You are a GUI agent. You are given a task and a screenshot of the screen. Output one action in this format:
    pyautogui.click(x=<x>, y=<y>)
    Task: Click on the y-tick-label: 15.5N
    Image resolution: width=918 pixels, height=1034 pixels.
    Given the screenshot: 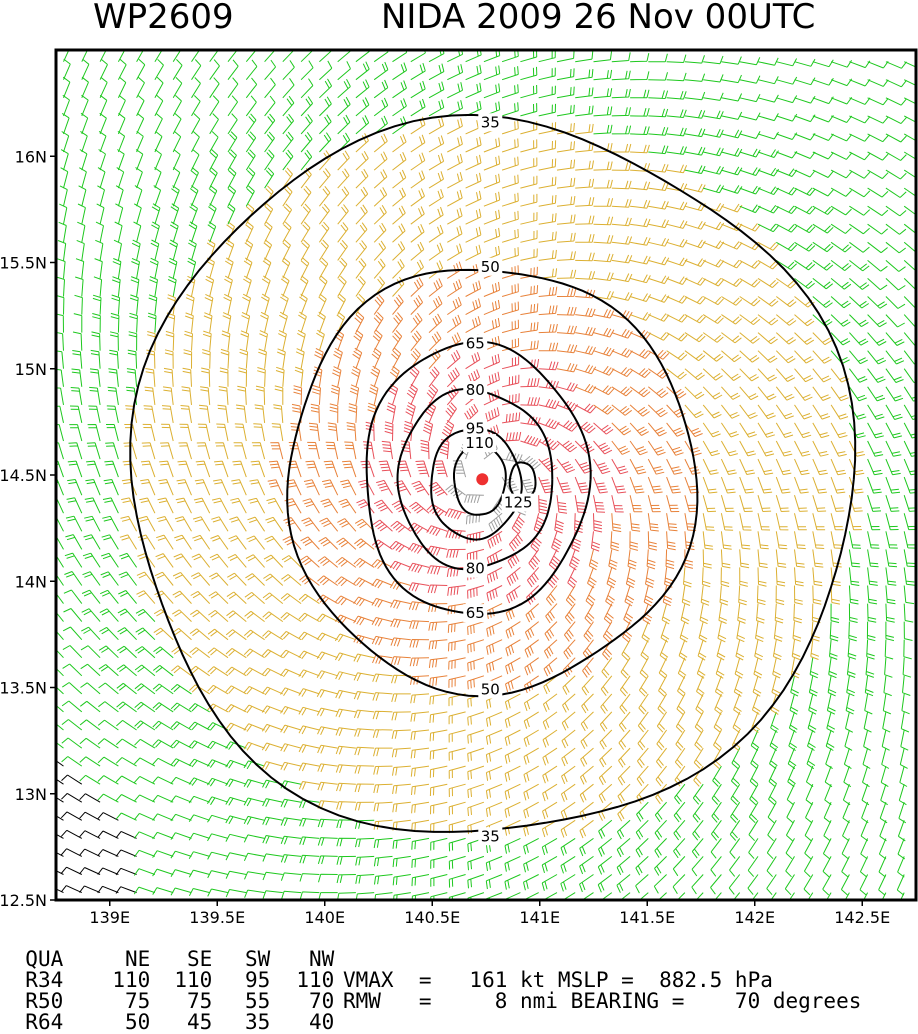 What is the action you would take?
    pyautogui.click(x=23, y=263)
    